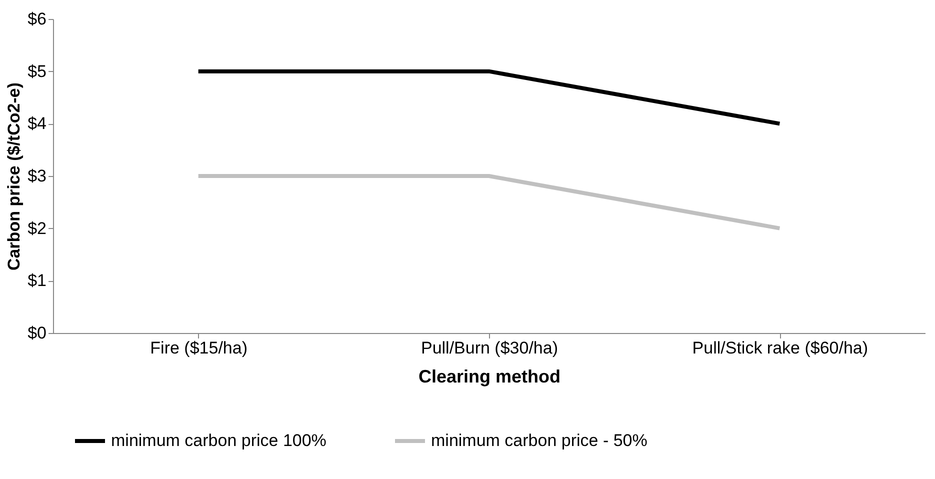 This screenshot has width=935, height=479. Describe the element at coordinates (199, 348) in the screenshot. I see `x-tick-label: Fire ($15/ha)` at that location.